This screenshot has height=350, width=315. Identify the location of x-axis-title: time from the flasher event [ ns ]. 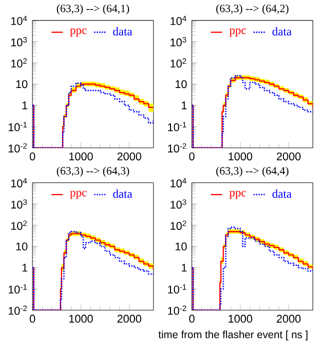
(233, 335).